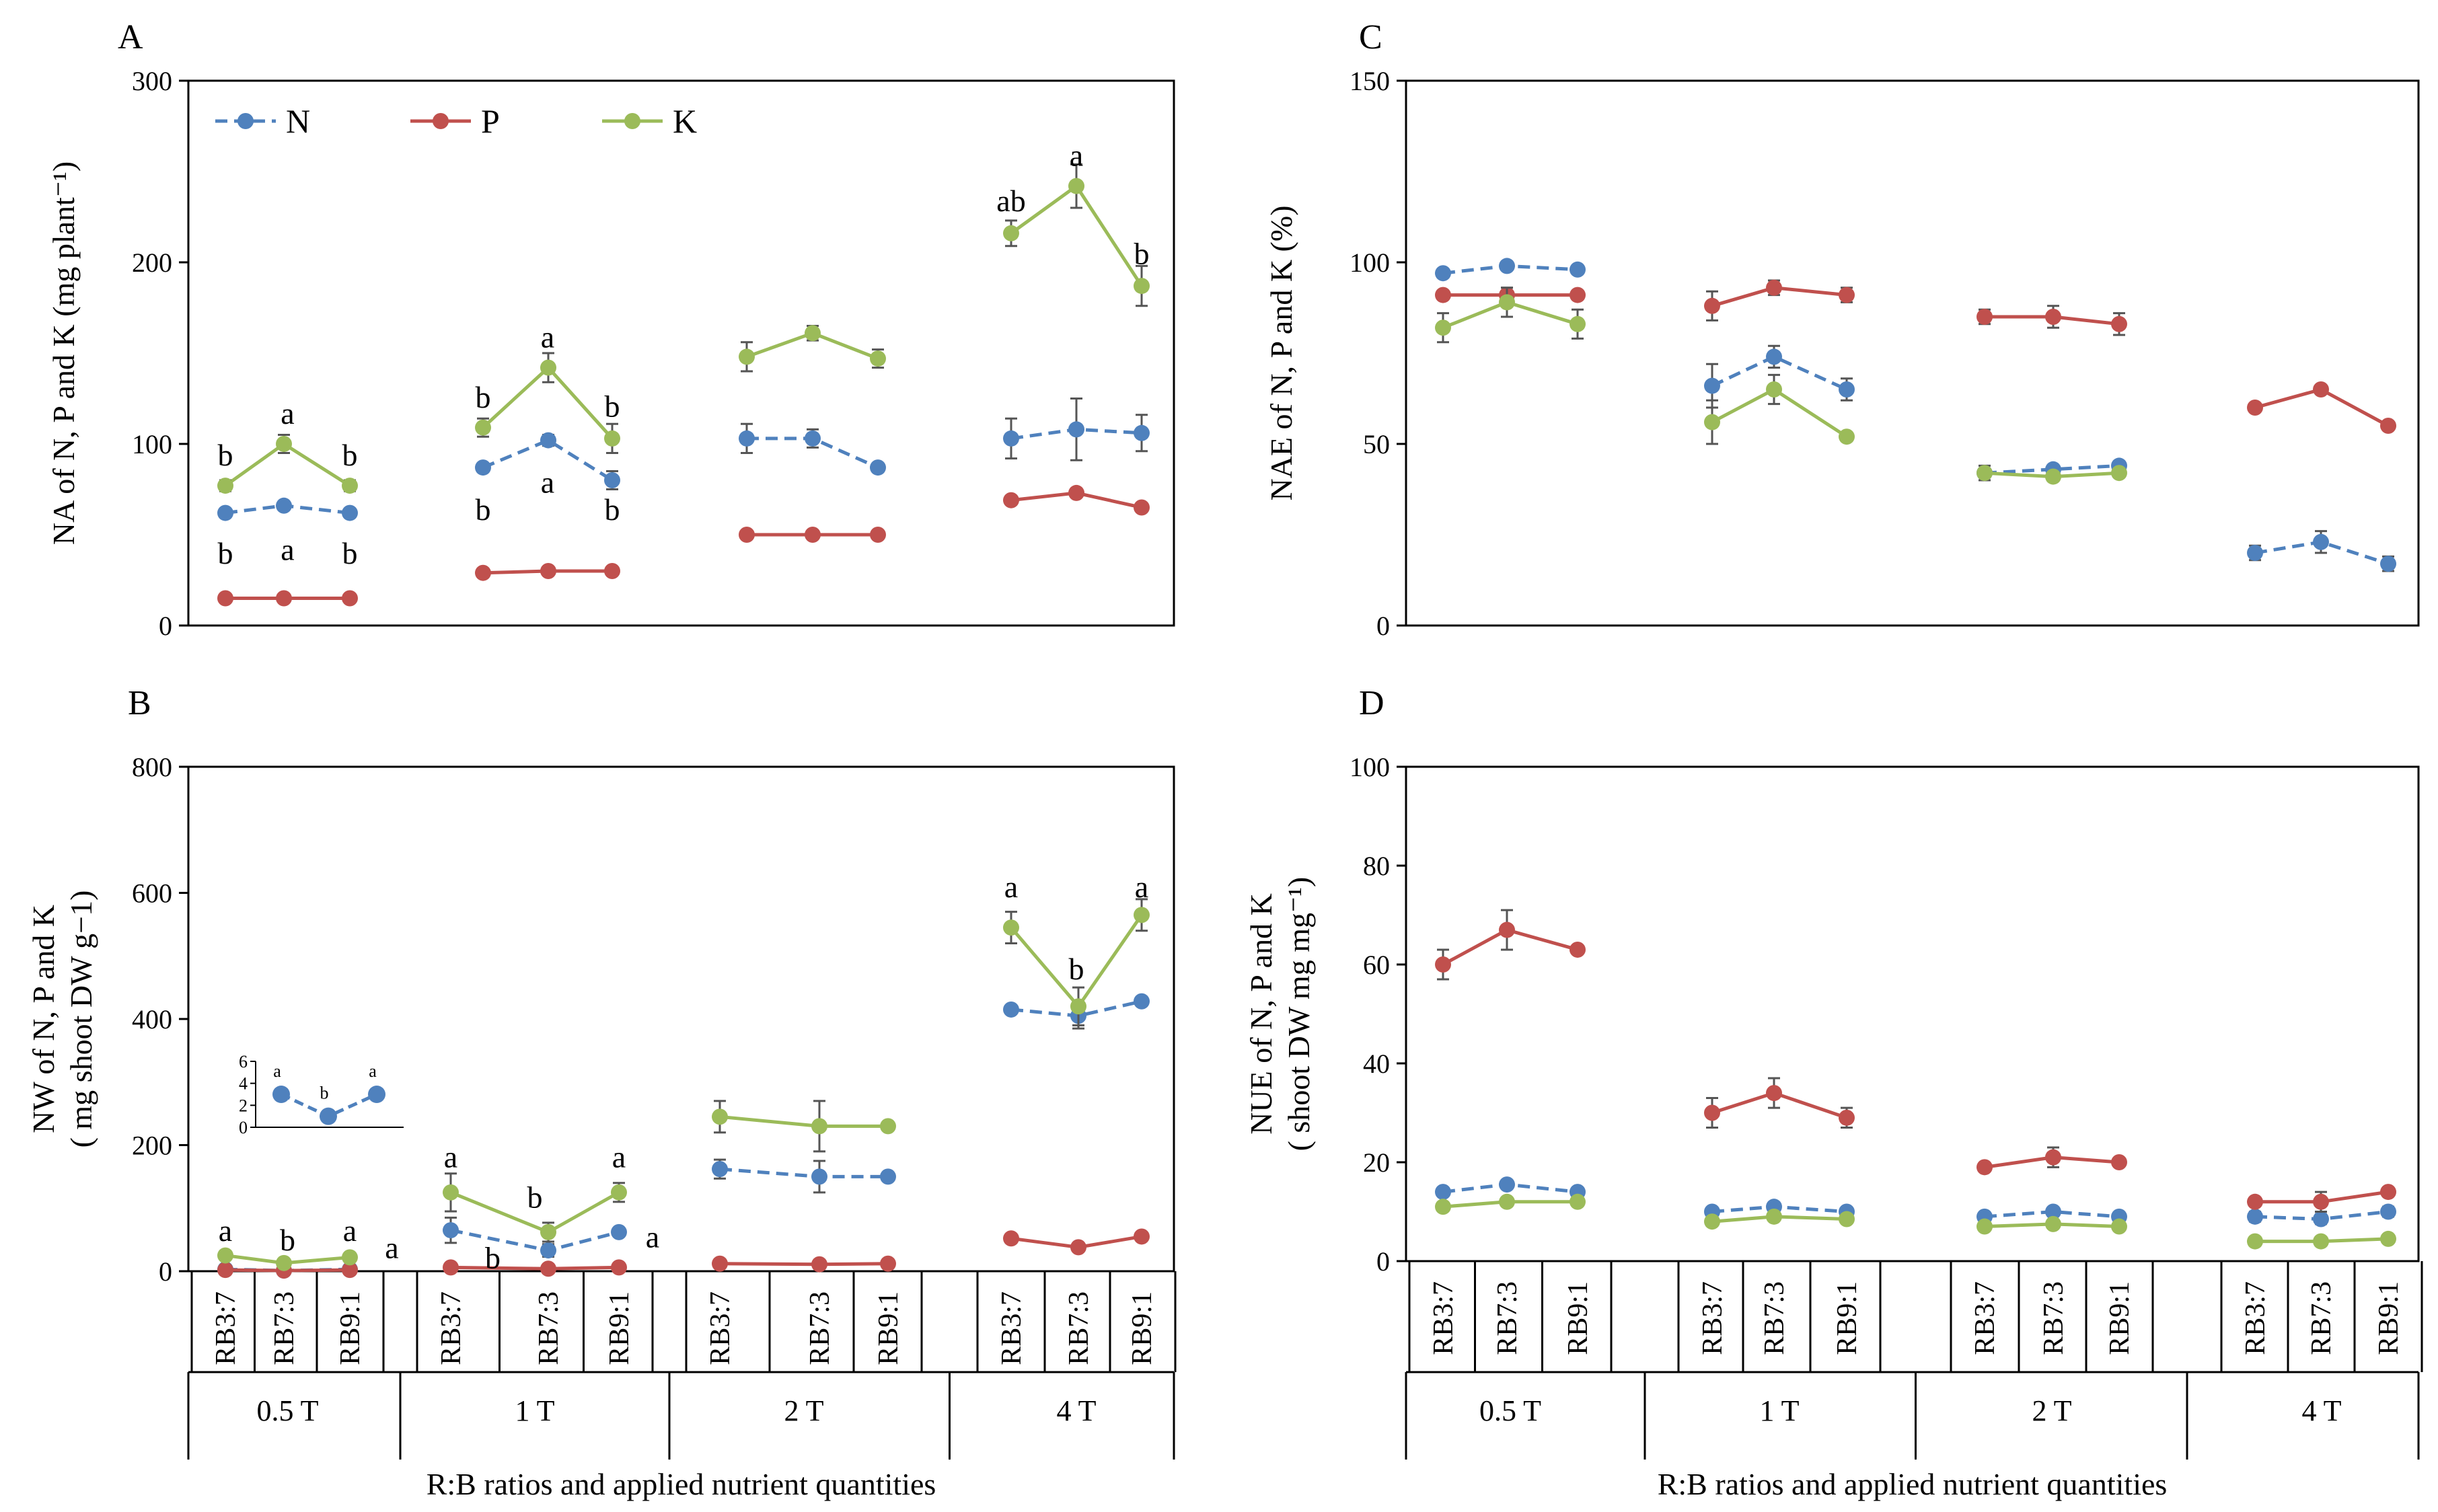 The width and height of the screenshot is (2438, 1512). Describe the element at coordinates (1376, 866) in the screenshot. I see `y-tick-label: 80` at that location.